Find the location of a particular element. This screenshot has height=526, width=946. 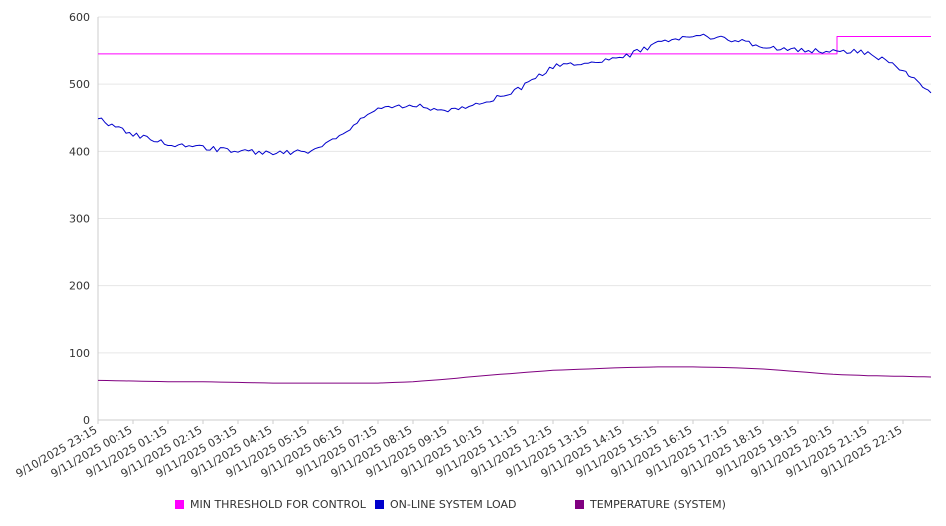

legend-swatch-min-threshold is located at coordinates (179, 504).